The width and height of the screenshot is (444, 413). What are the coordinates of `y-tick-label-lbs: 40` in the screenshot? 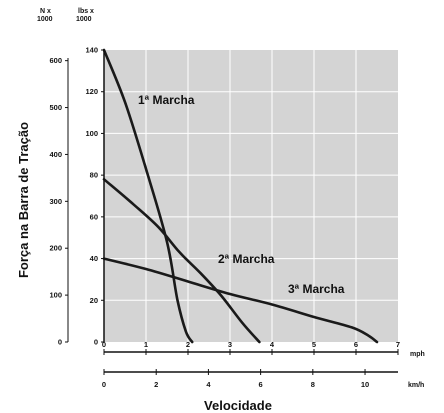 It's located at (94, 258).